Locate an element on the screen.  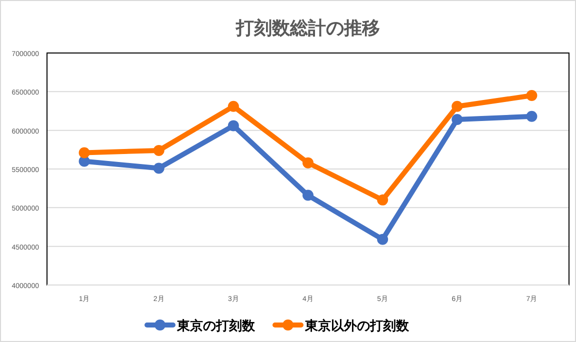
legend-label: 東京以外の打刻数 is located at coordinates (357, 325).